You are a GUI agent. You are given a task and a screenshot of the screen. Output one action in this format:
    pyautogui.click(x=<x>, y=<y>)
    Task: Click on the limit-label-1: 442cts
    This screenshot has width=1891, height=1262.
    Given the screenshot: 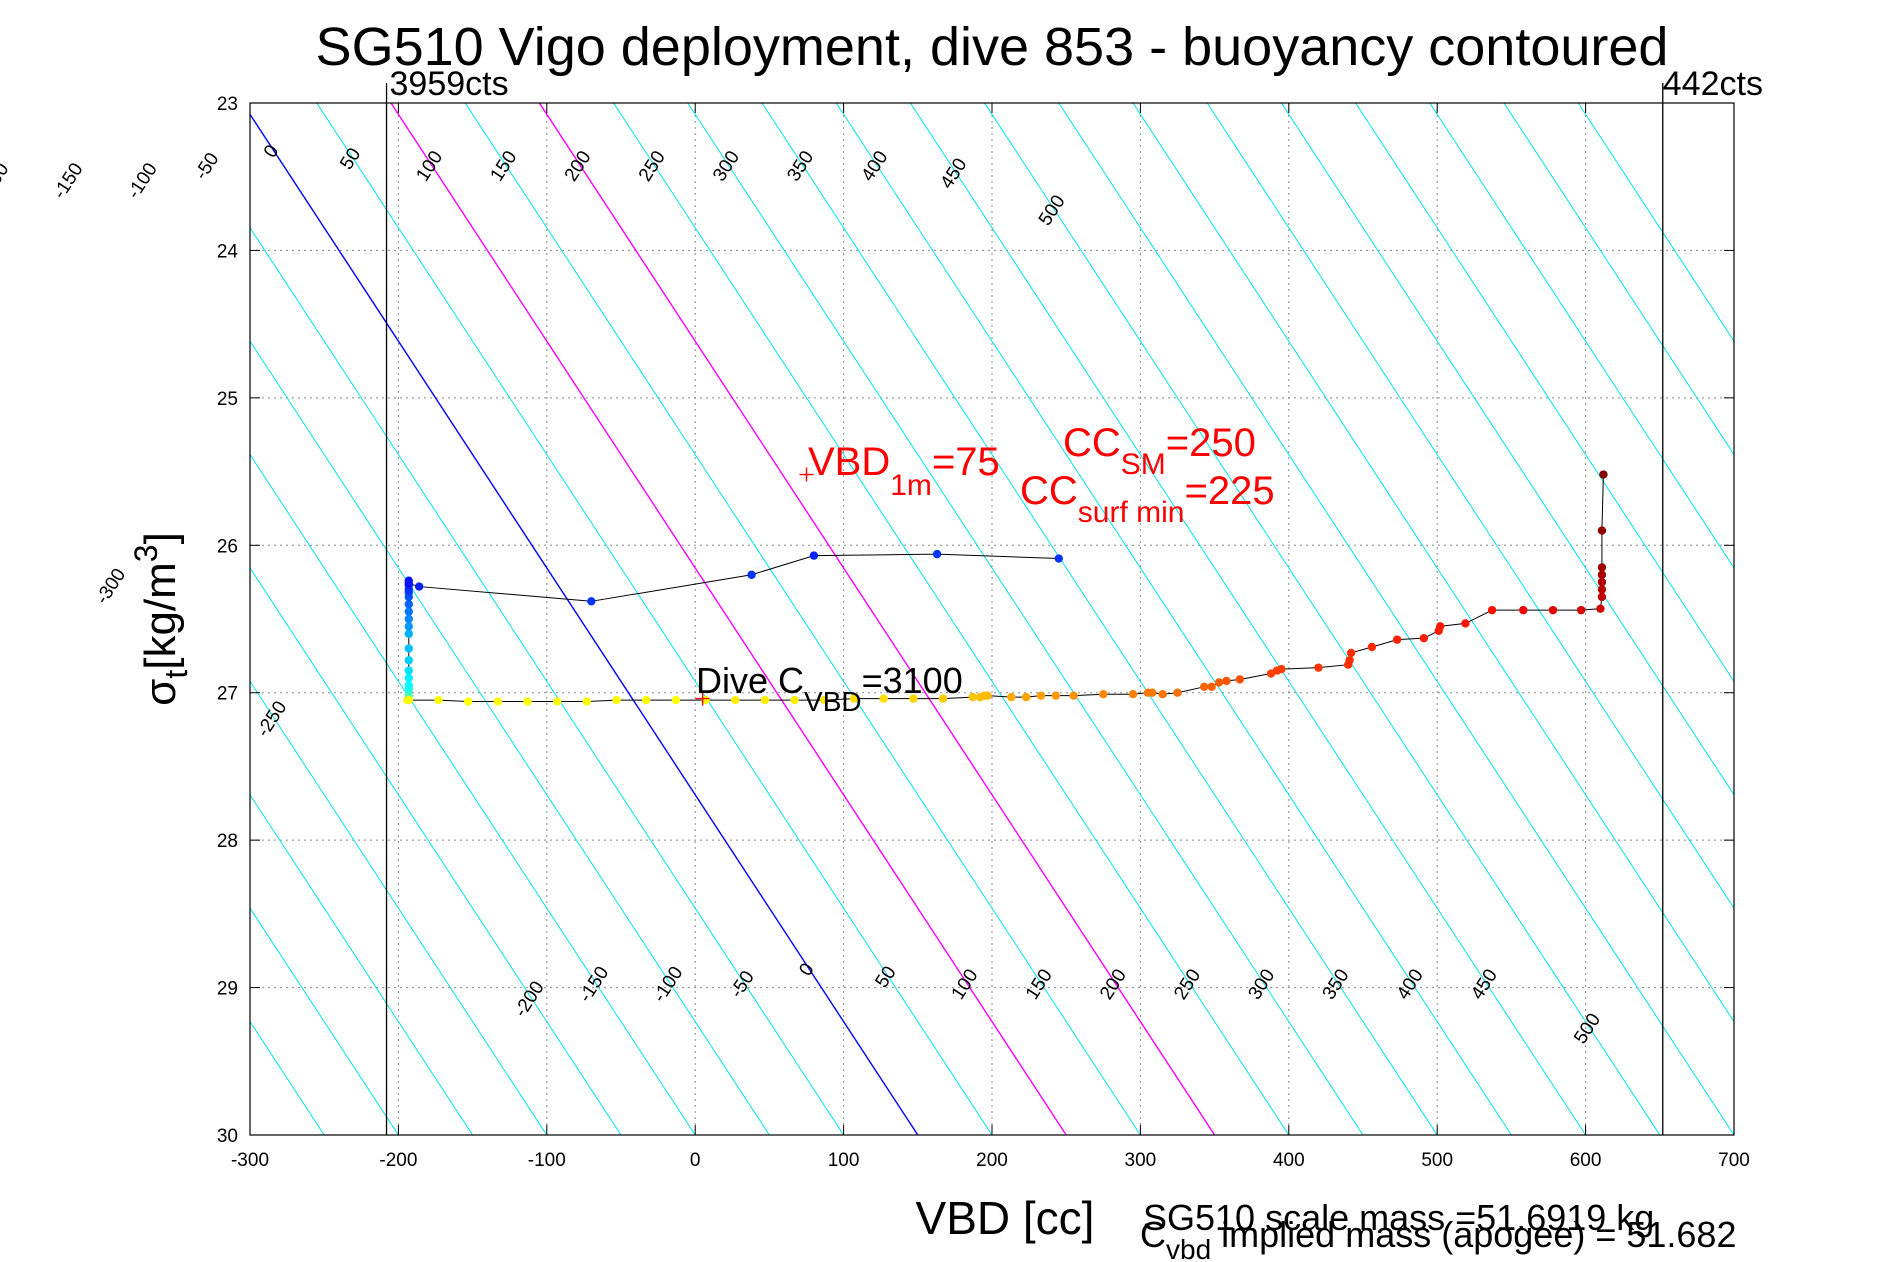 What is the action you would take?
    pyautogui.click(x=1713, y=84)
    